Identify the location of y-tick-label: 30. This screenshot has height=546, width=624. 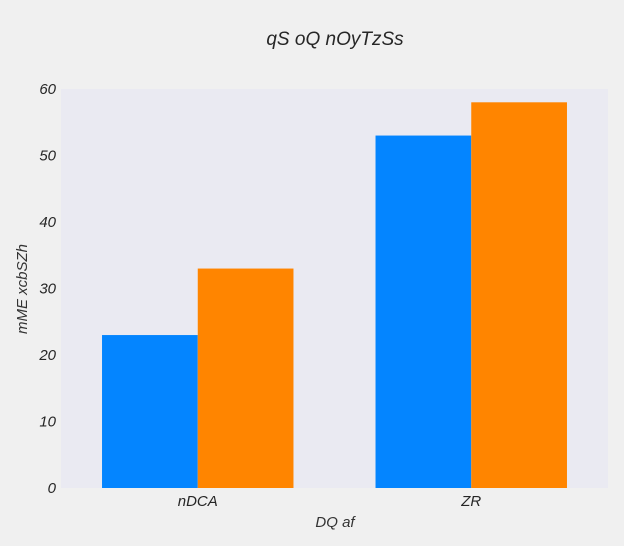
(47, 289).